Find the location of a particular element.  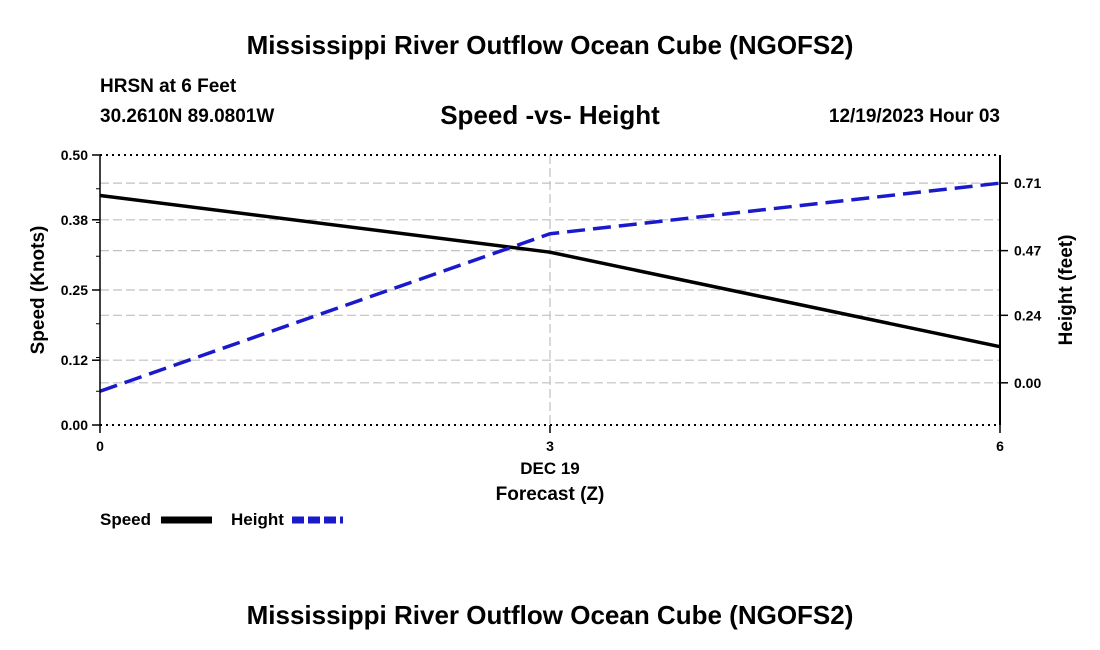

y-right-tick-label-0: 0.00 is located at coordinates (1027, 383).